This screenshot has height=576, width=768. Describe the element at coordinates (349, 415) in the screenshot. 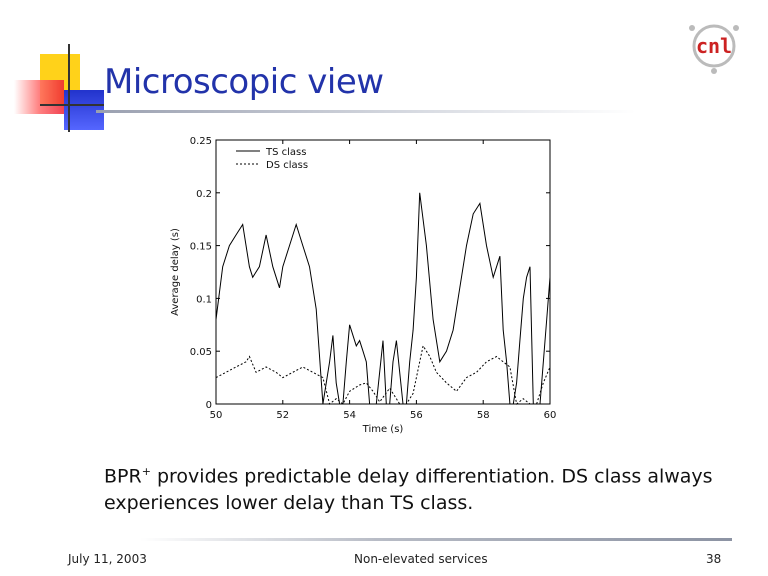

I see `x-tick-label: 54` at that location.